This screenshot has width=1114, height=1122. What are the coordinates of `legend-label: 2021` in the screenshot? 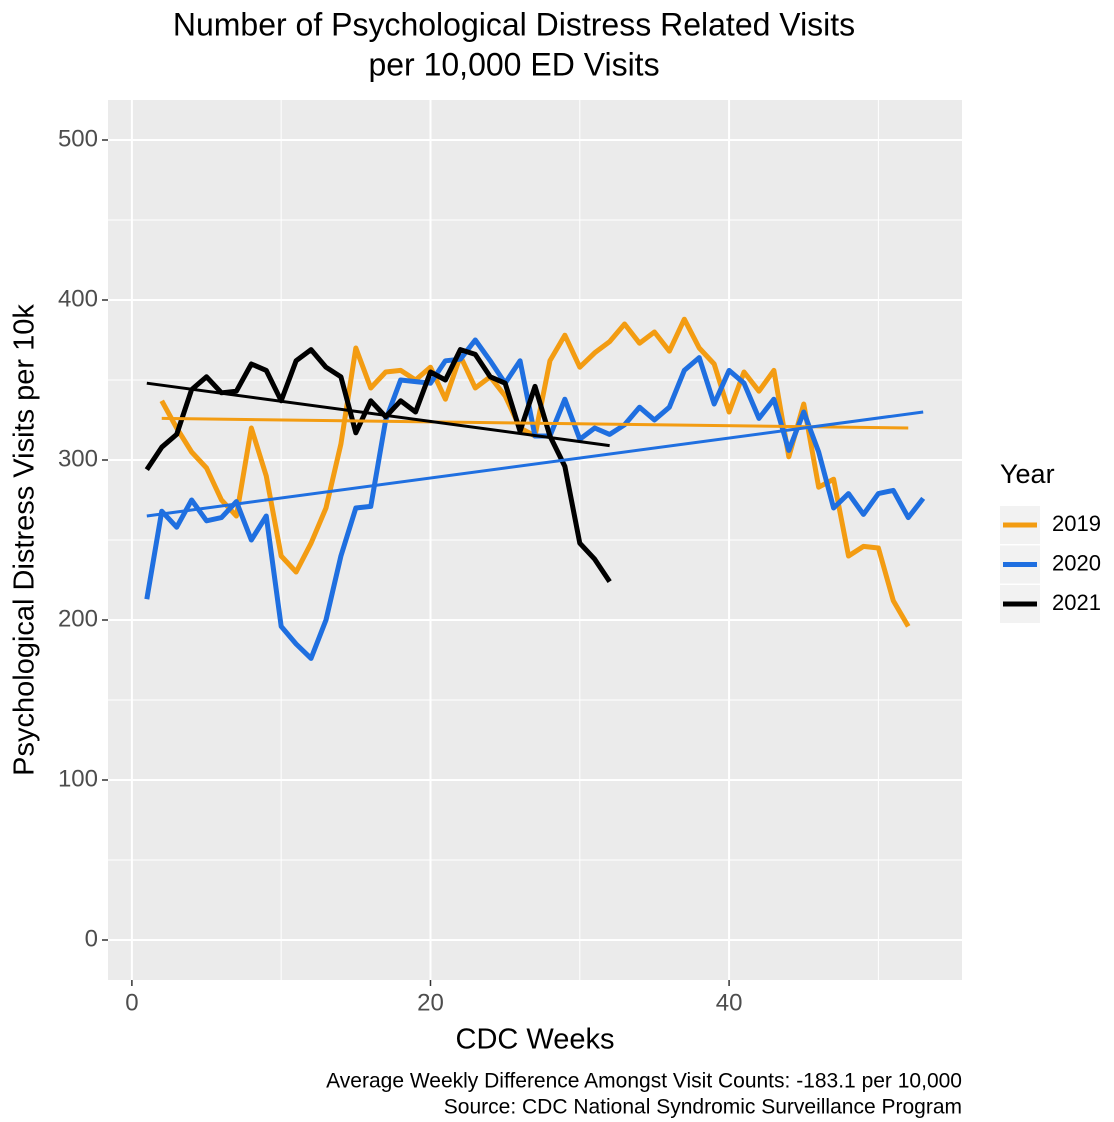 It's located at (1076, 602).